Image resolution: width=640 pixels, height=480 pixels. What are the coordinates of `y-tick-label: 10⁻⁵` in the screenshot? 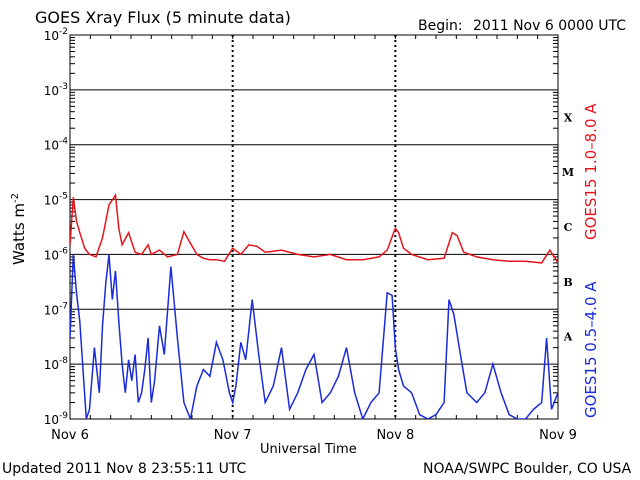 It's located at (56, 200).